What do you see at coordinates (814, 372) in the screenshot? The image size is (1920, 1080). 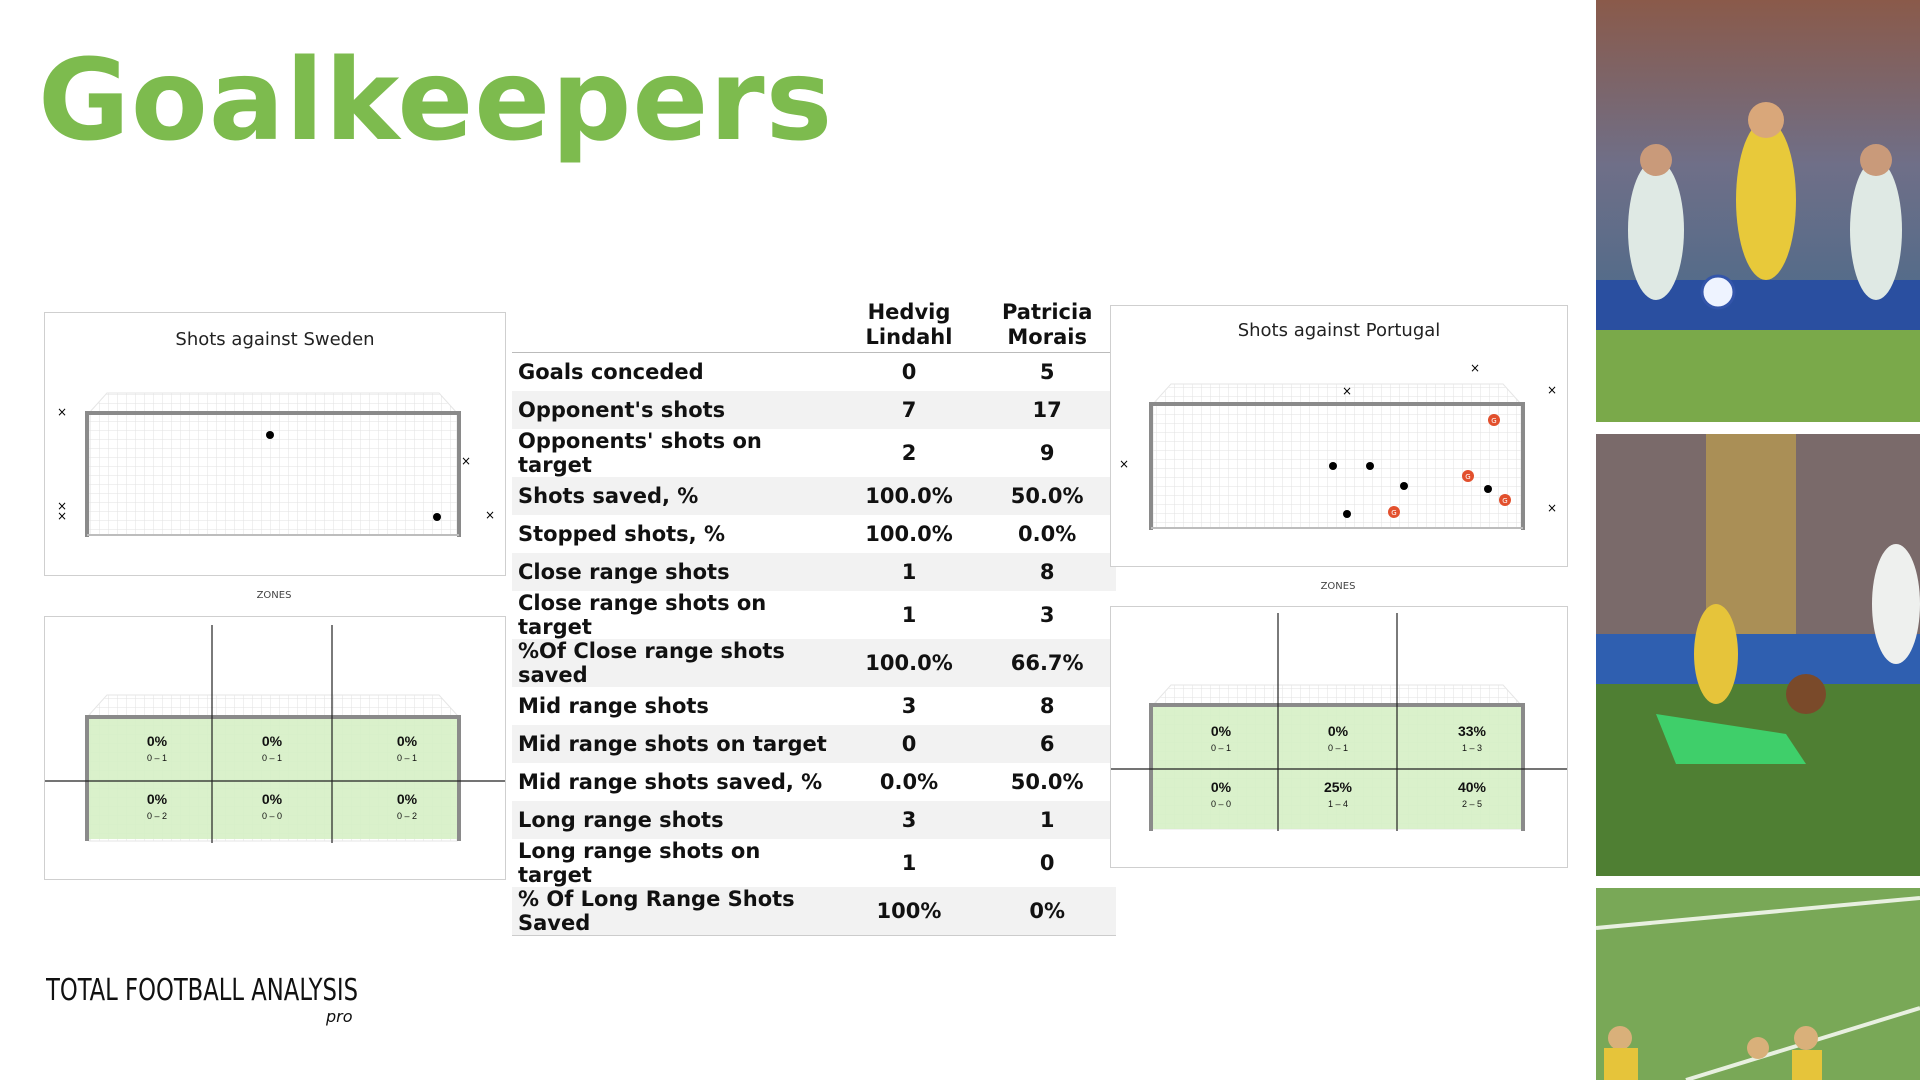 I see `table-row: Goals conceded 0 5` at bounding box center [814, 372].